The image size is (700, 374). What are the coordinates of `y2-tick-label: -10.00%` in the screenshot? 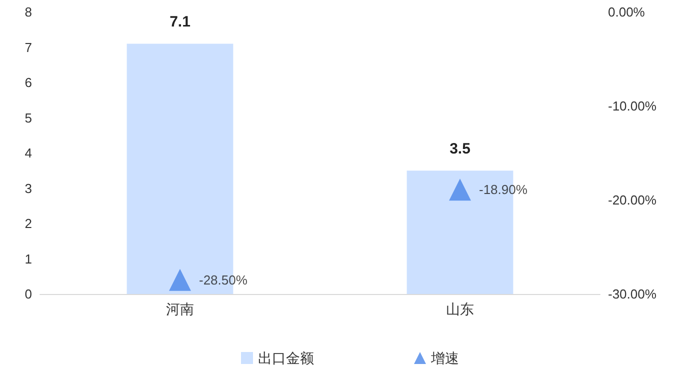 It's located at (632, 106).